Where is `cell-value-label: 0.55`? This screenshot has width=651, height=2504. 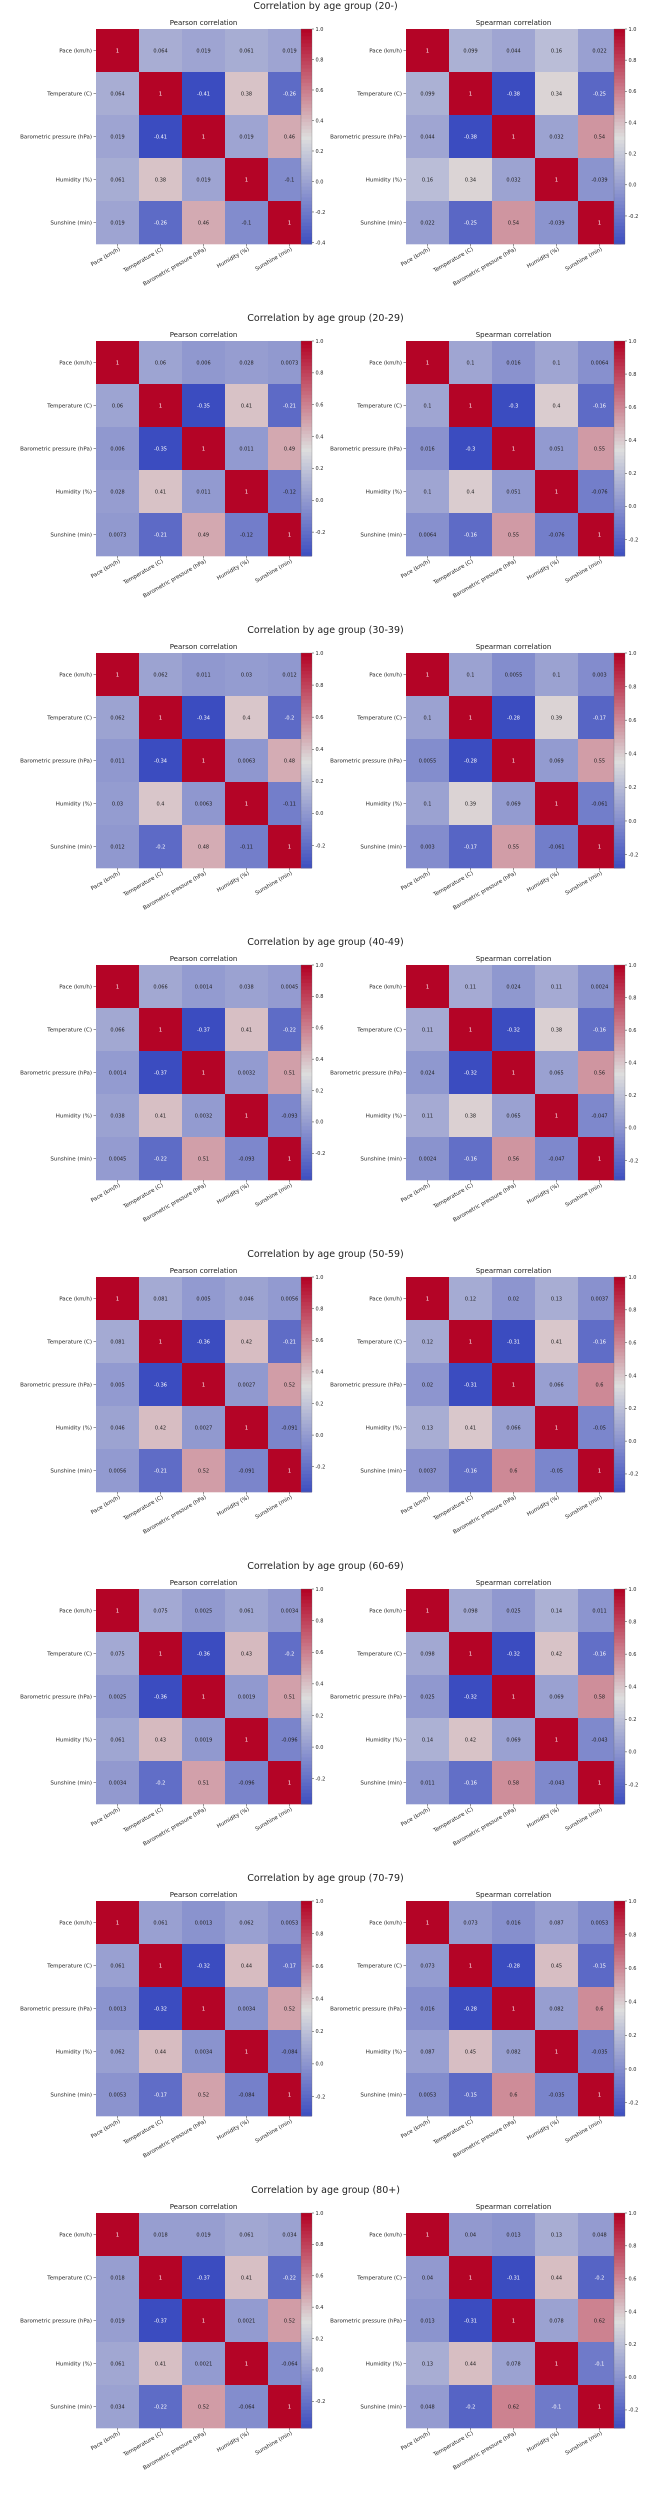 cell-value-label: 0.55 is located at coordinates (599, 450).